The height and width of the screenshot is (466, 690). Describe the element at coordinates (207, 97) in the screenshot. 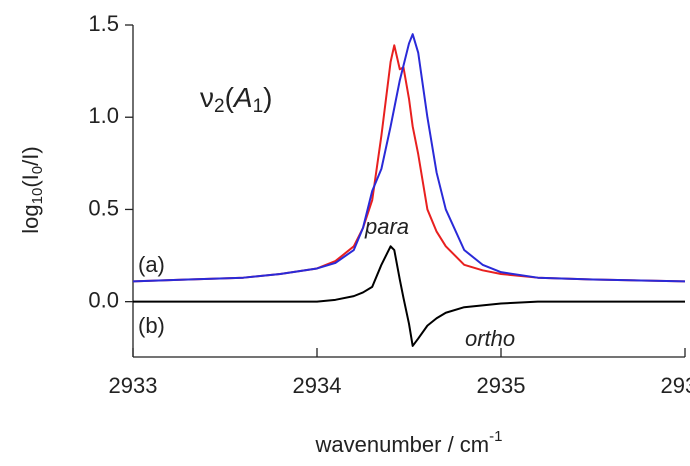

I see `label-part: ν` at that location.